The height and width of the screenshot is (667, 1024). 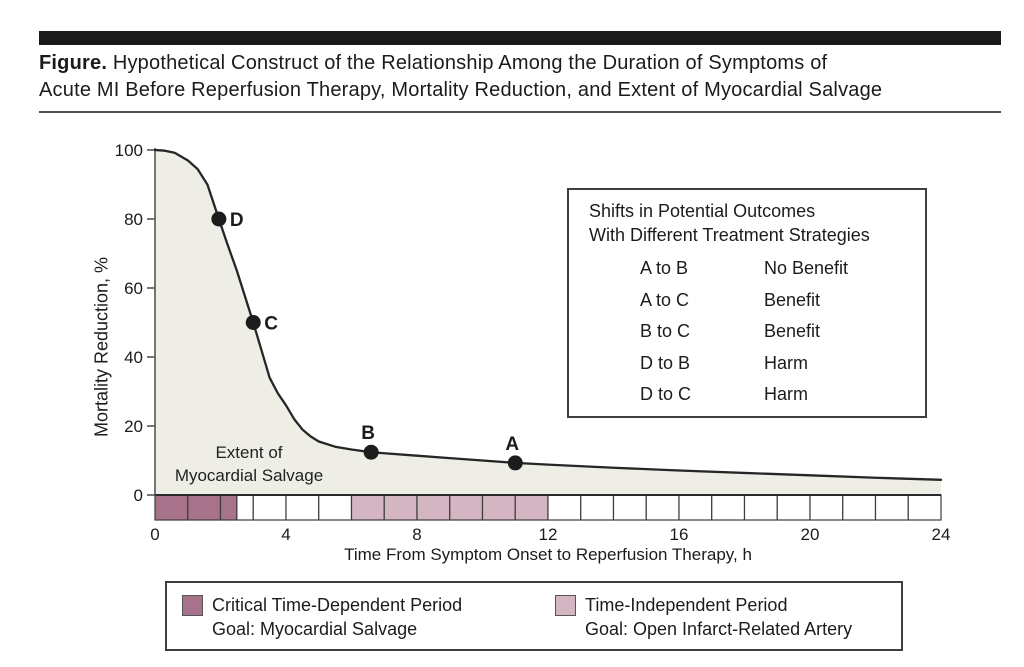 I want to click on outcomes-row: B to C Benefit, so click(x=747, y=332).